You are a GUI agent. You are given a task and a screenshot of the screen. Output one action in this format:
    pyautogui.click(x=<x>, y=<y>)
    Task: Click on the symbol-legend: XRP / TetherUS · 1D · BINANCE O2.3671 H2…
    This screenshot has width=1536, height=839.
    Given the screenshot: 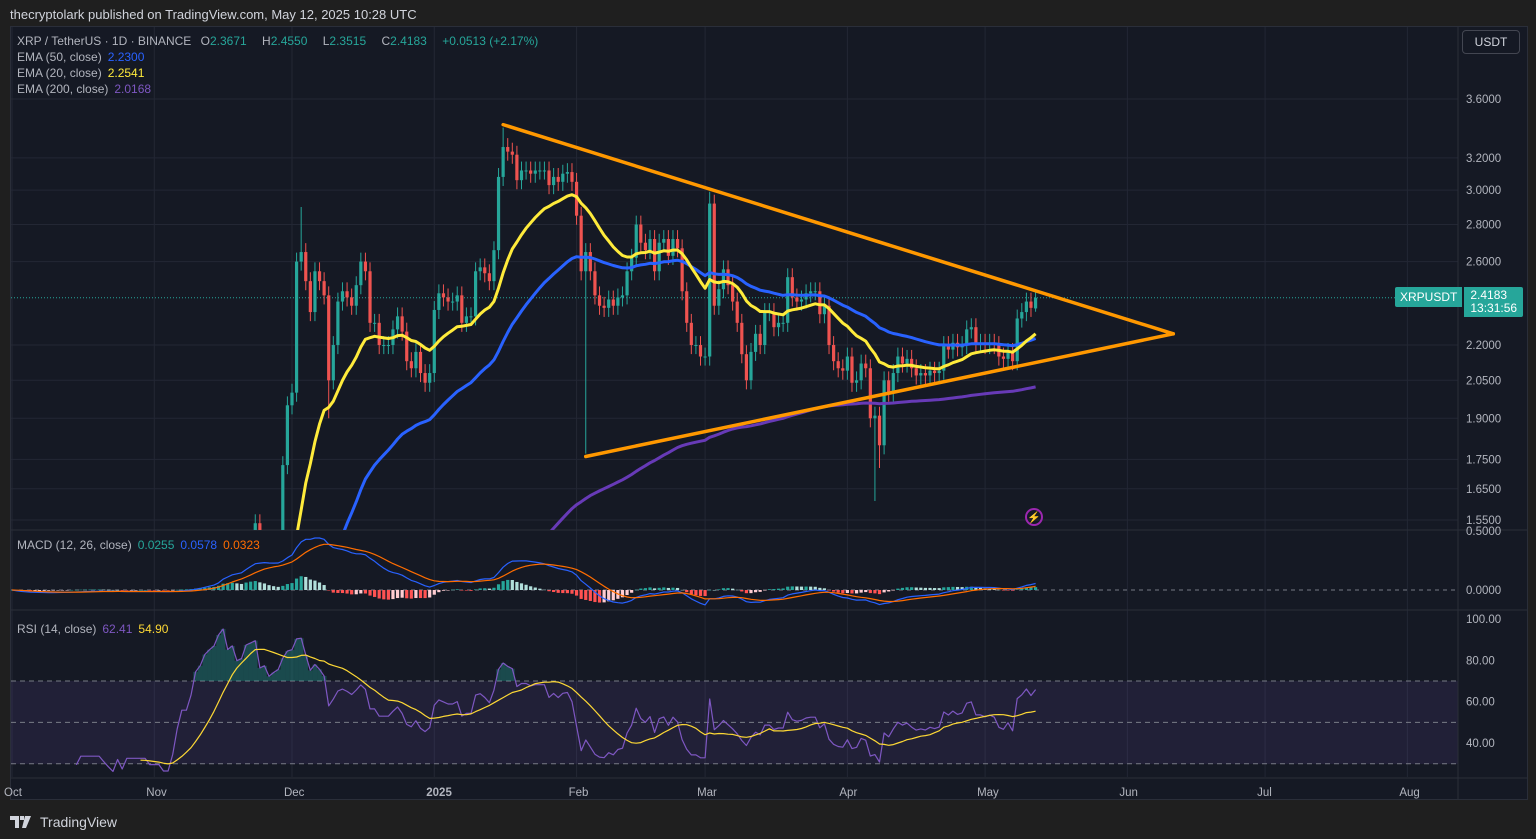 What is the action you would take?
    pyautogui.click(x=280, y=41)
    